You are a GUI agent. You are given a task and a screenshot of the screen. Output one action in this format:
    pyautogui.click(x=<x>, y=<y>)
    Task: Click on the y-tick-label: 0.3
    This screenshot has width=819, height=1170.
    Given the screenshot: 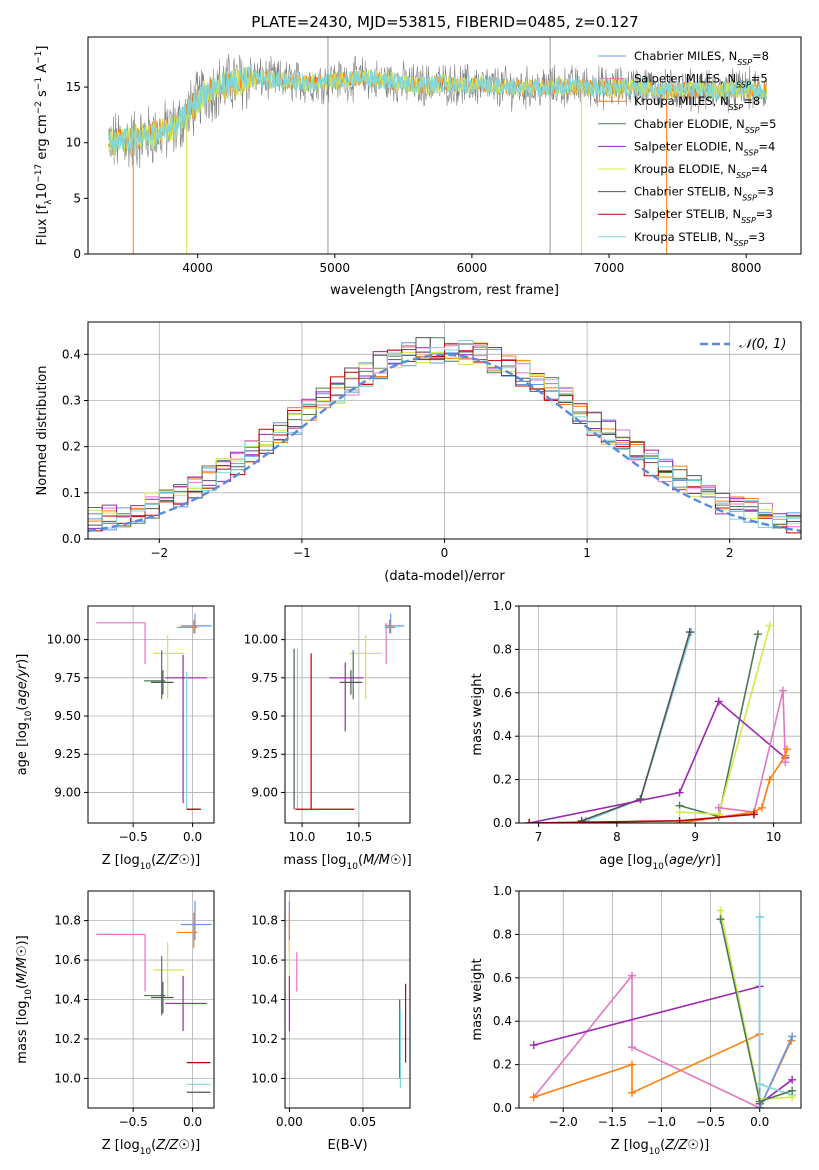 What is the action you would take?
    pyautogui.click(x=71, y=400)
    